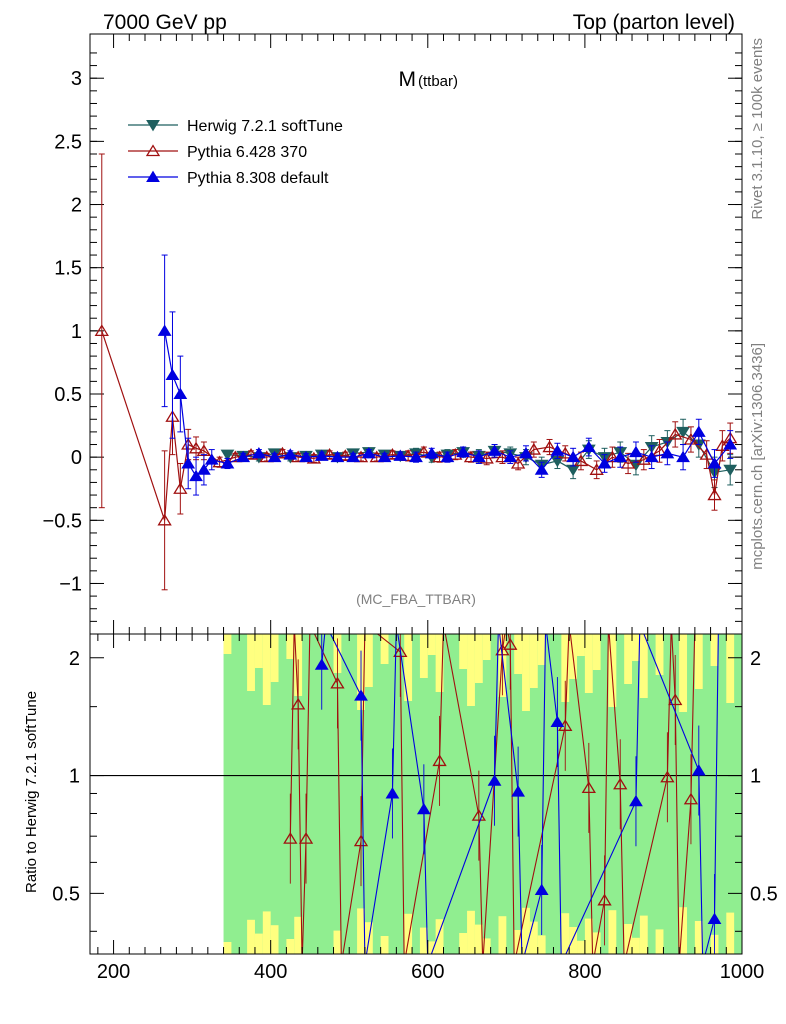 This screenshot has width=786, height=1024. What do you see at coordinates (416, 599) in the screenshot?
I see `analysis-tag: (MC_FBA_TTBAR)` at bounding box center [416, 599].